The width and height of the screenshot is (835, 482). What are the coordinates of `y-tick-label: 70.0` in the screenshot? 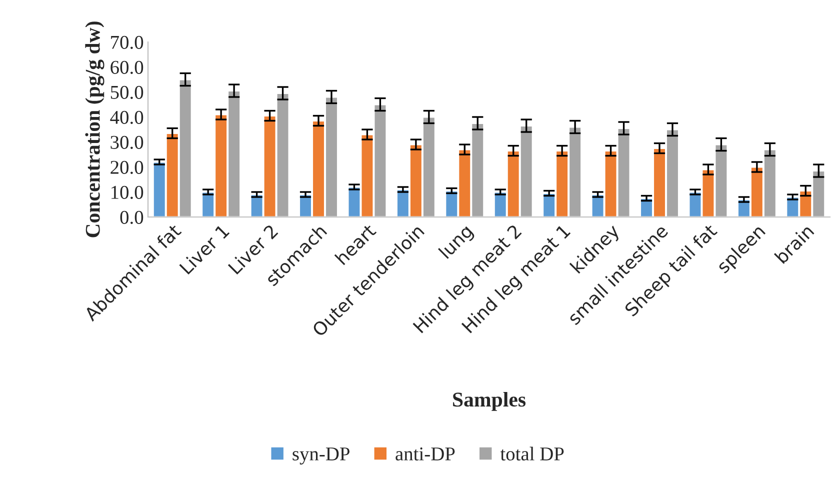 It's located at (127, 43).